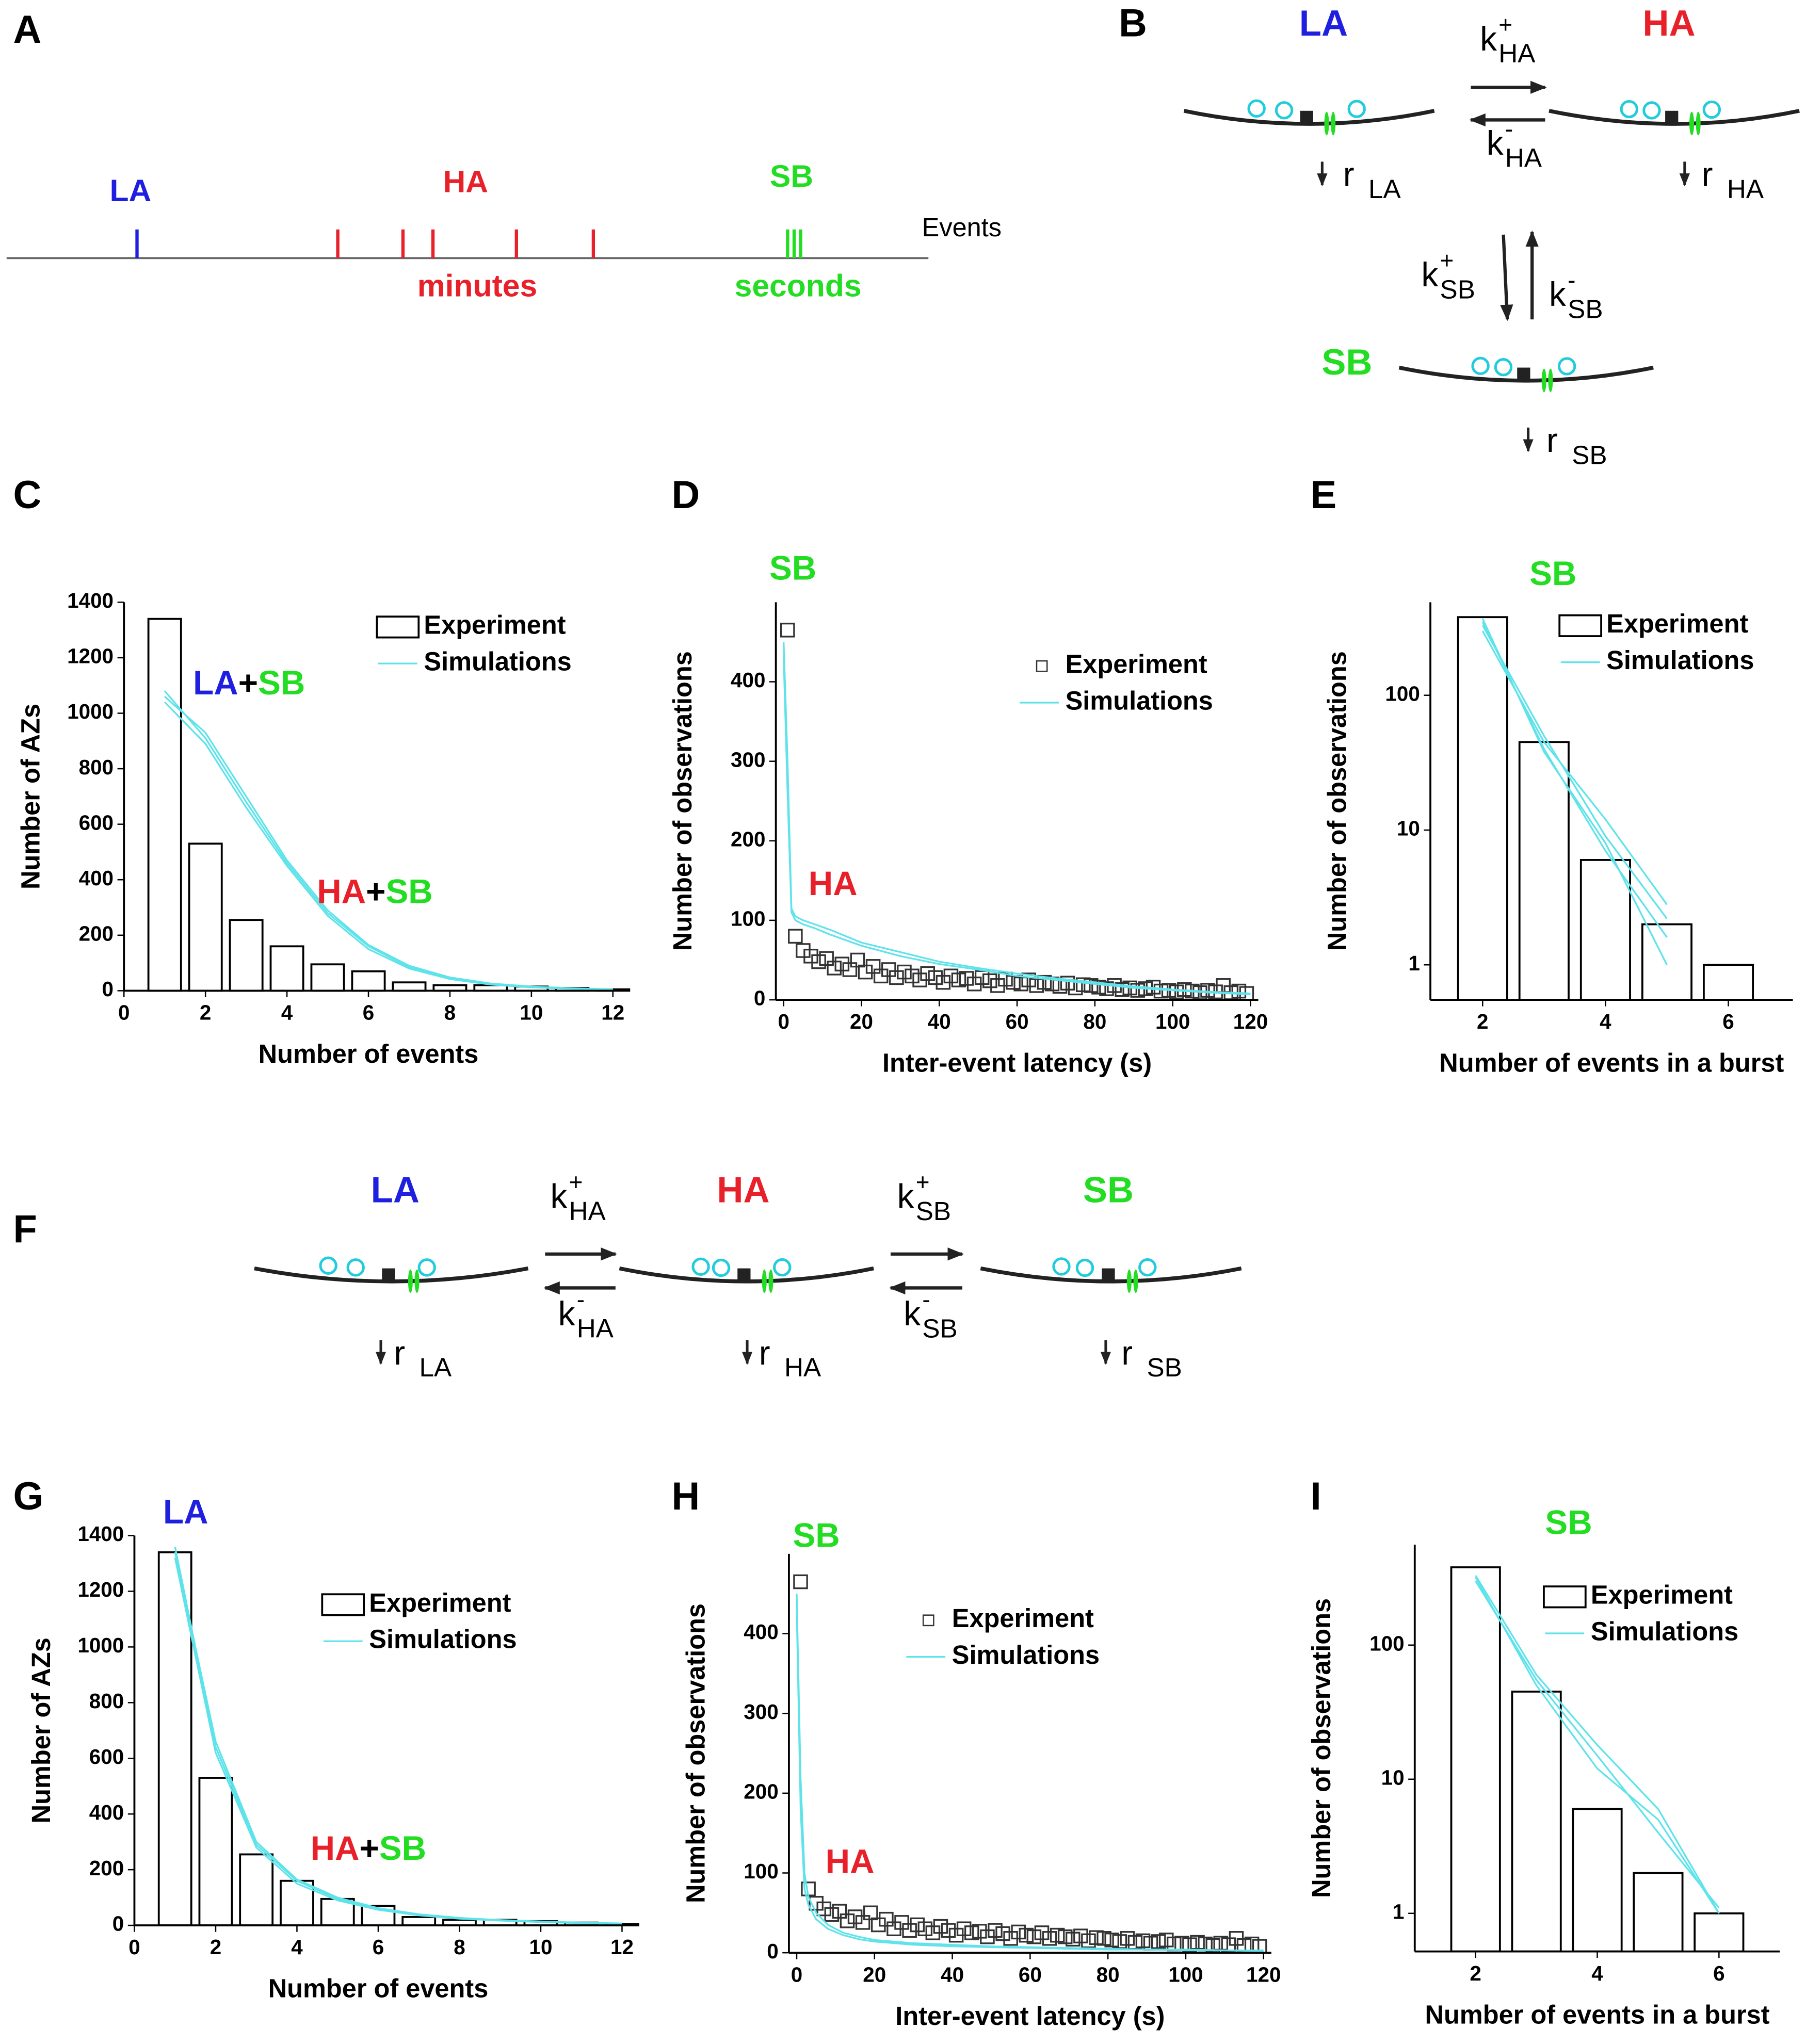 The height and width of the screenshot is (2044, 1806). I want to click on x-tick-label: 20, so click(861, 1021).